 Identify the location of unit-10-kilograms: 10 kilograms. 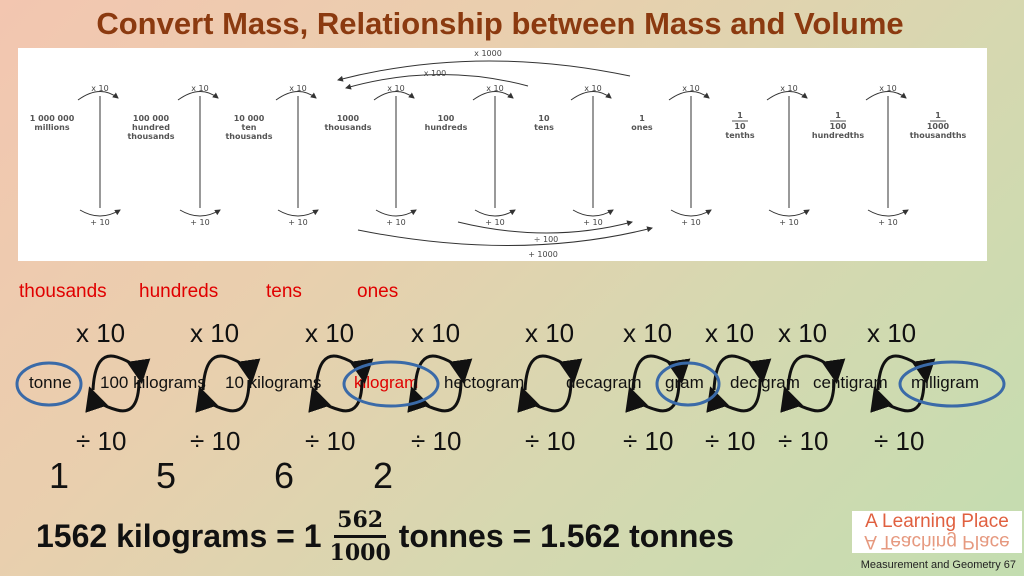
(273, 382).